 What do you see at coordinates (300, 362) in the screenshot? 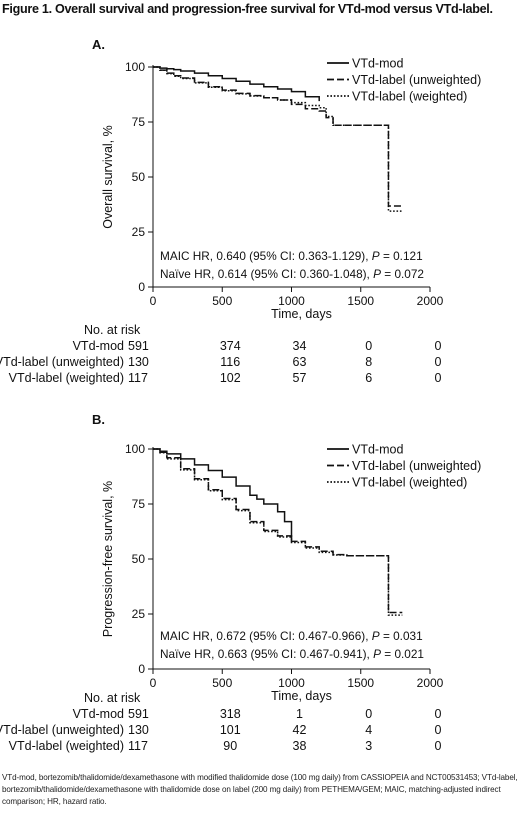
I see `panel-a-risk-value: 63` at bounding box center [300, 362].